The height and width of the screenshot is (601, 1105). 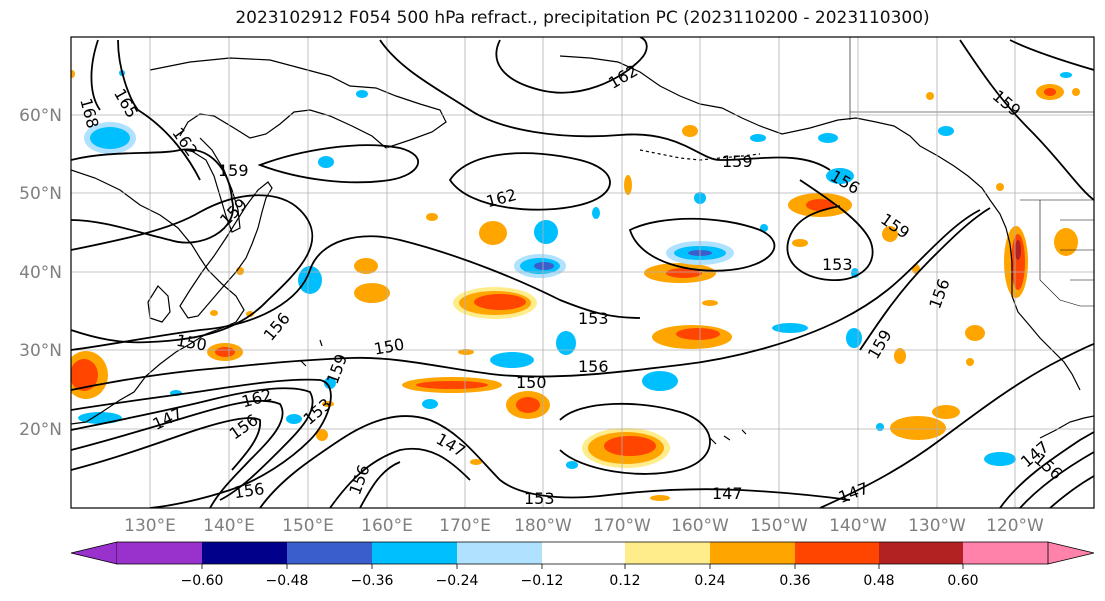 I want to click on colorbar-tick-label: −0.12, so click(x=542, y=581).